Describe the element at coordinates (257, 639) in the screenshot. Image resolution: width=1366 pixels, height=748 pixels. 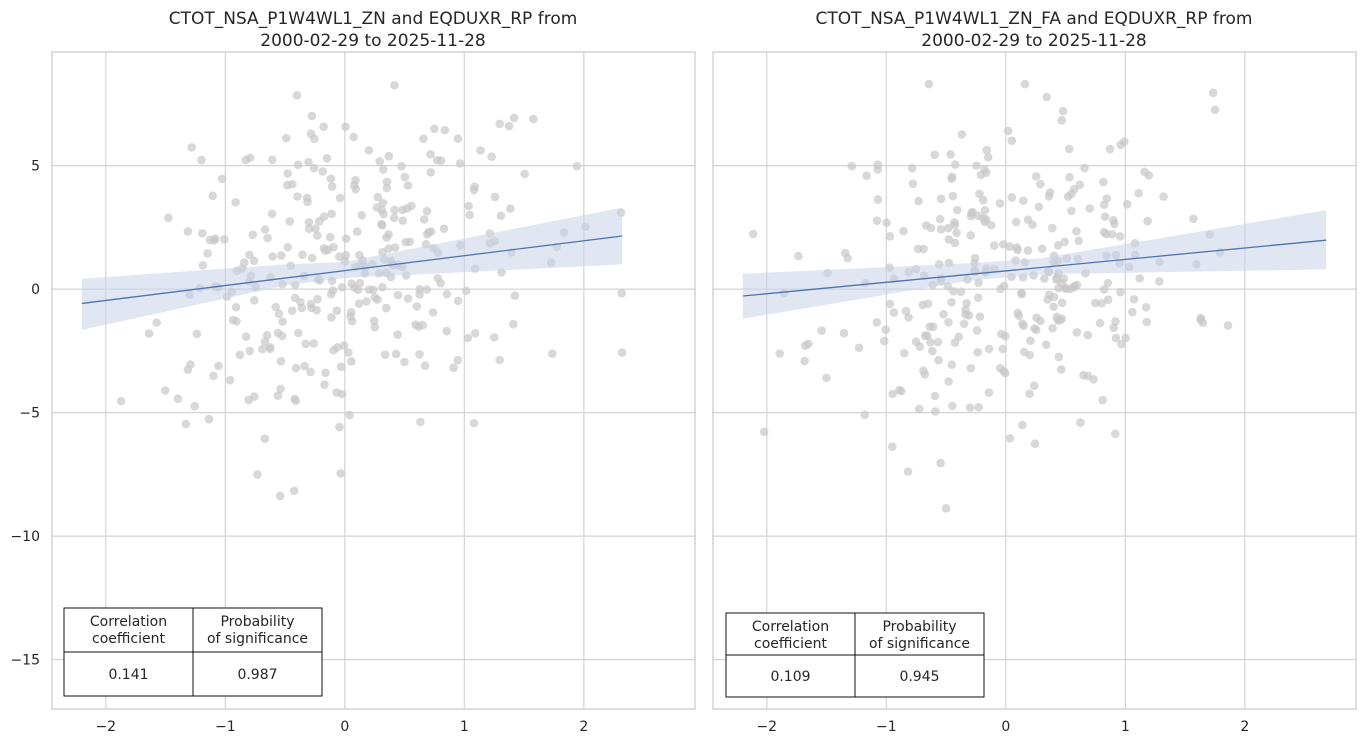
I see `left-stats-table-header: of significance` at that location.